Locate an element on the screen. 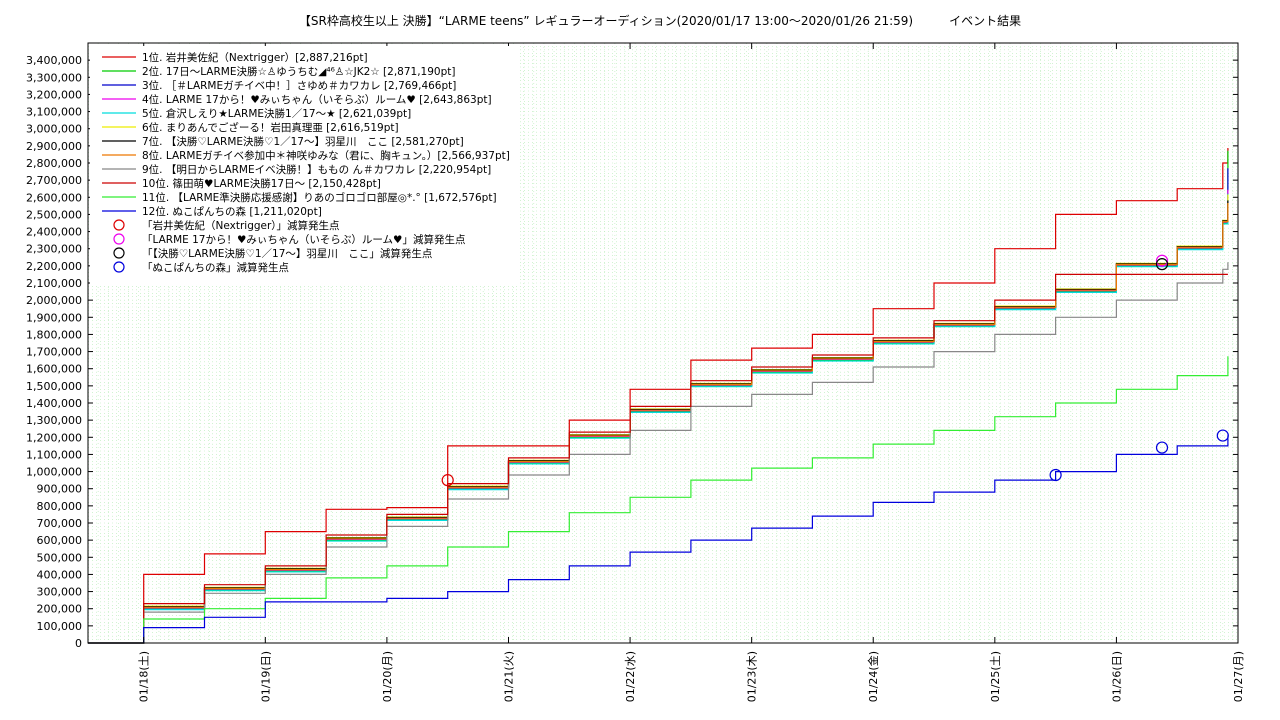  y-tick-label: 1,700,000 is located at coordinates (54, 352).